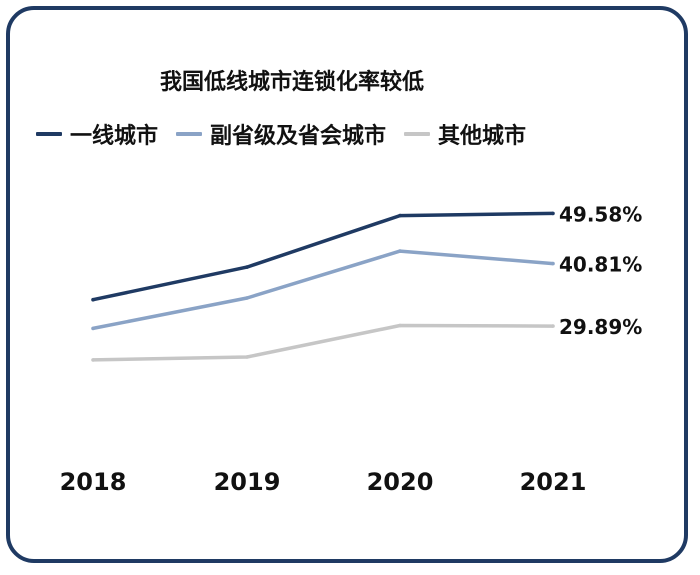 The height and width of the screenshot is (575, 700). I want to click on legend-label-other: 其他城市, so click(482, 136).